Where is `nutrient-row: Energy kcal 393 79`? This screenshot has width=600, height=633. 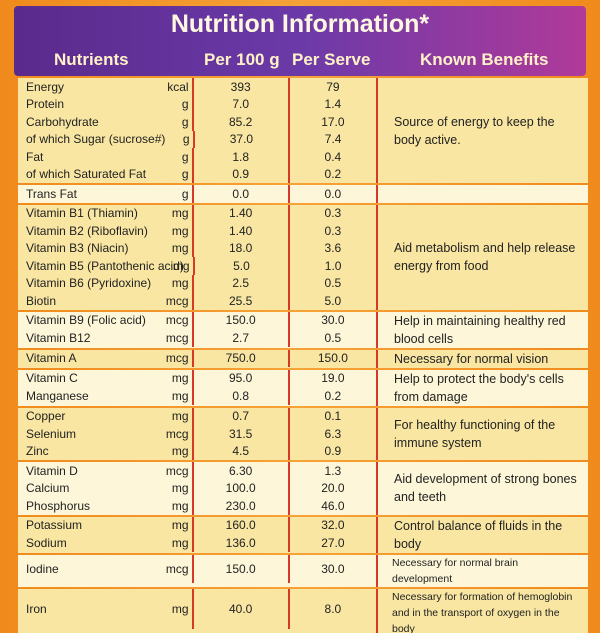 nutrient-row: Energy kcal 393 79 is located at coordinates (197, 87).